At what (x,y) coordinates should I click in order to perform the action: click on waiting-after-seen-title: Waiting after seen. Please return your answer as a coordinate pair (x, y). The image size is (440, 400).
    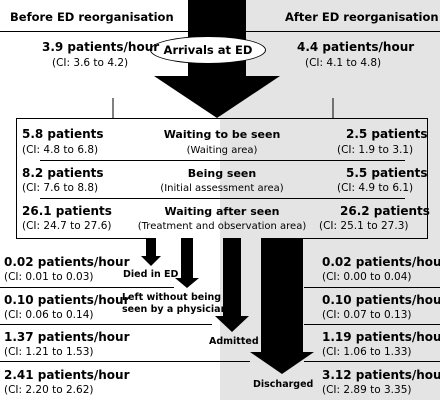
    Looking at the image, I should click on (222, 211).